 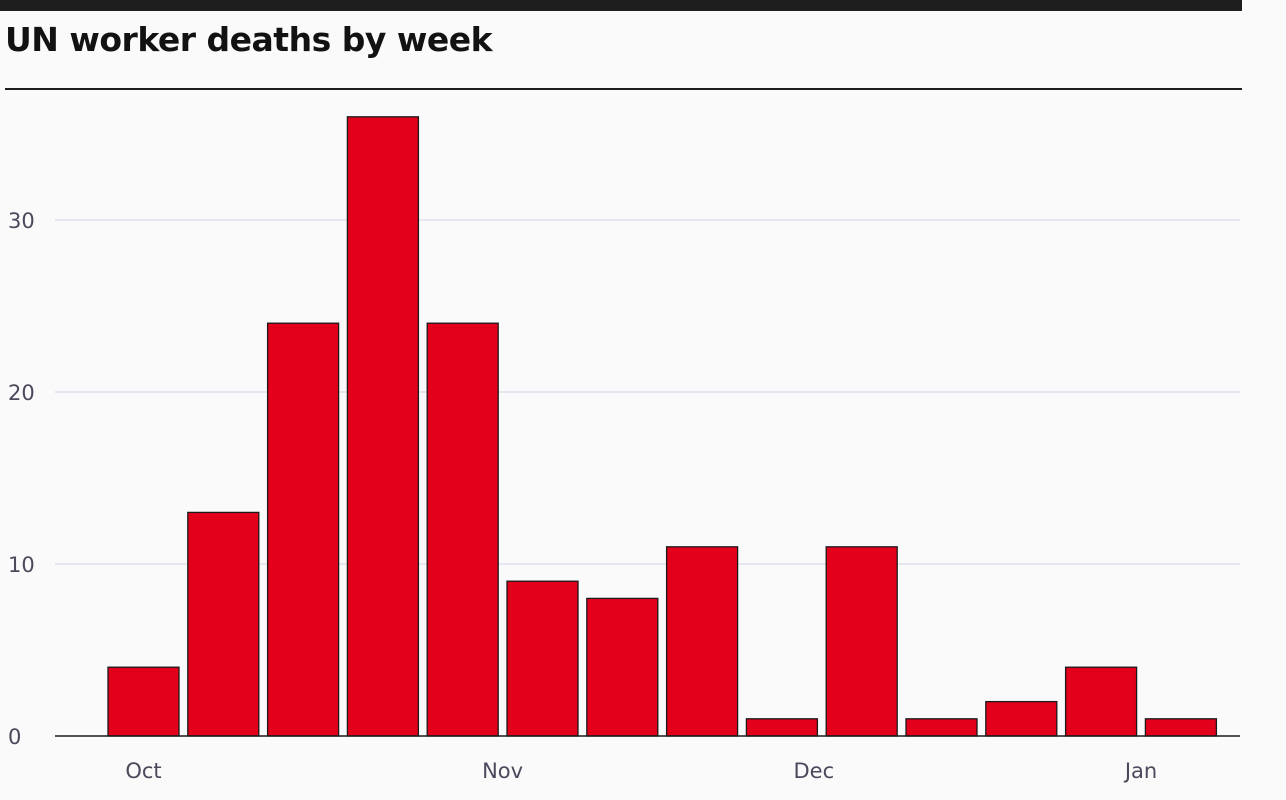 What do you see at coordinates (621, 5) in the screenshot?
I see `header-bar` at bounding box center [621, 5].